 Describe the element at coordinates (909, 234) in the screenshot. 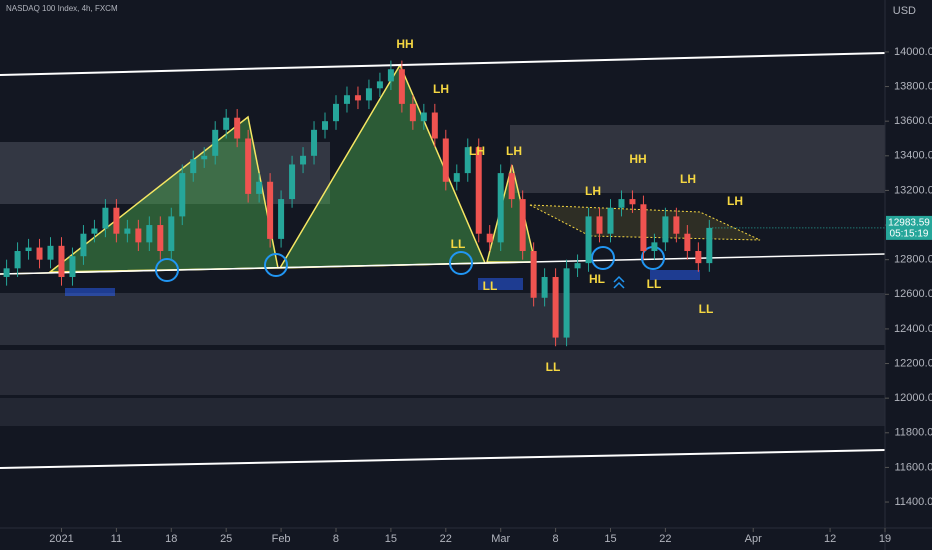

I see `countdown: 05:15:19` at that location.